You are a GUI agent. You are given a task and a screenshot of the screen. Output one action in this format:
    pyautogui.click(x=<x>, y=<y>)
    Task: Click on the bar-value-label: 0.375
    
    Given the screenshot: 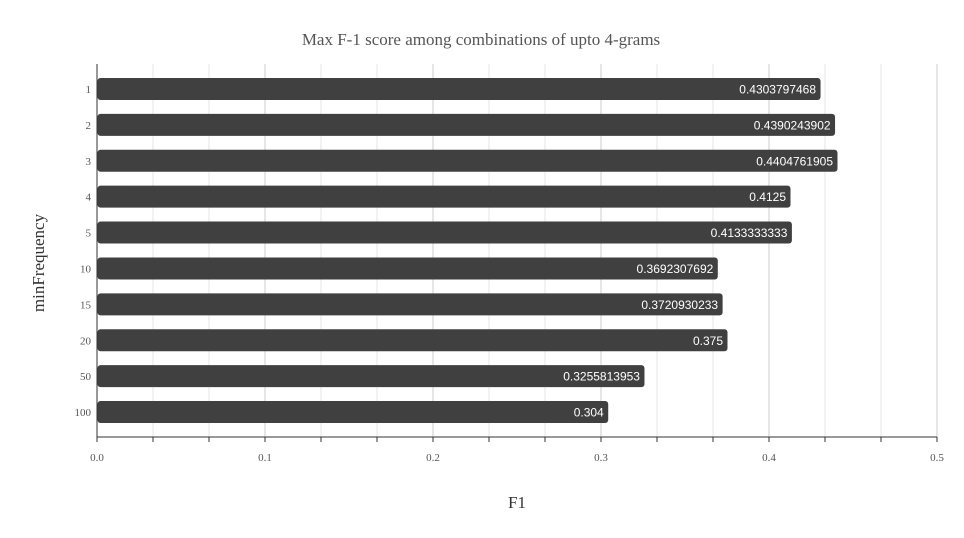 What is the action you would take?
    pyautogui.click(x=708, y=341)
    